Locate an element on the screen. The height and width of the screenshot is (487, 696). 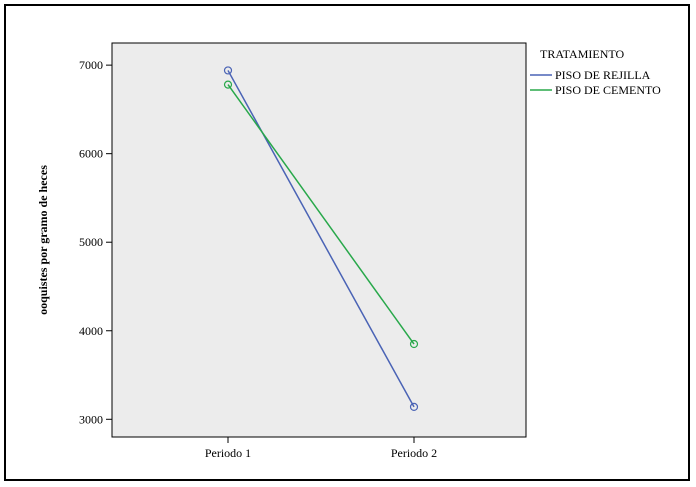
y-tick-label: 6000 is located at coordinates (91, 154).